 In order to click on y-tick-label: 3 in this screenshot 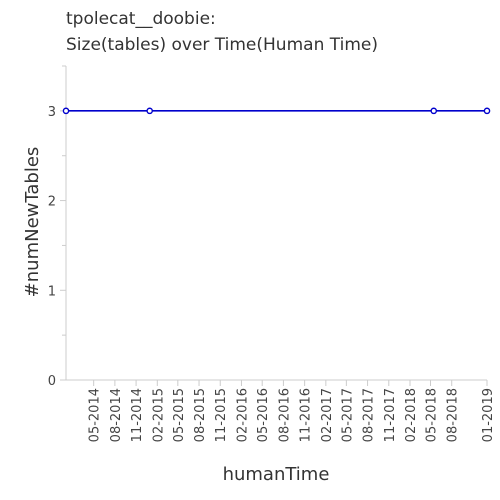, I will do `click(52, 112)`.